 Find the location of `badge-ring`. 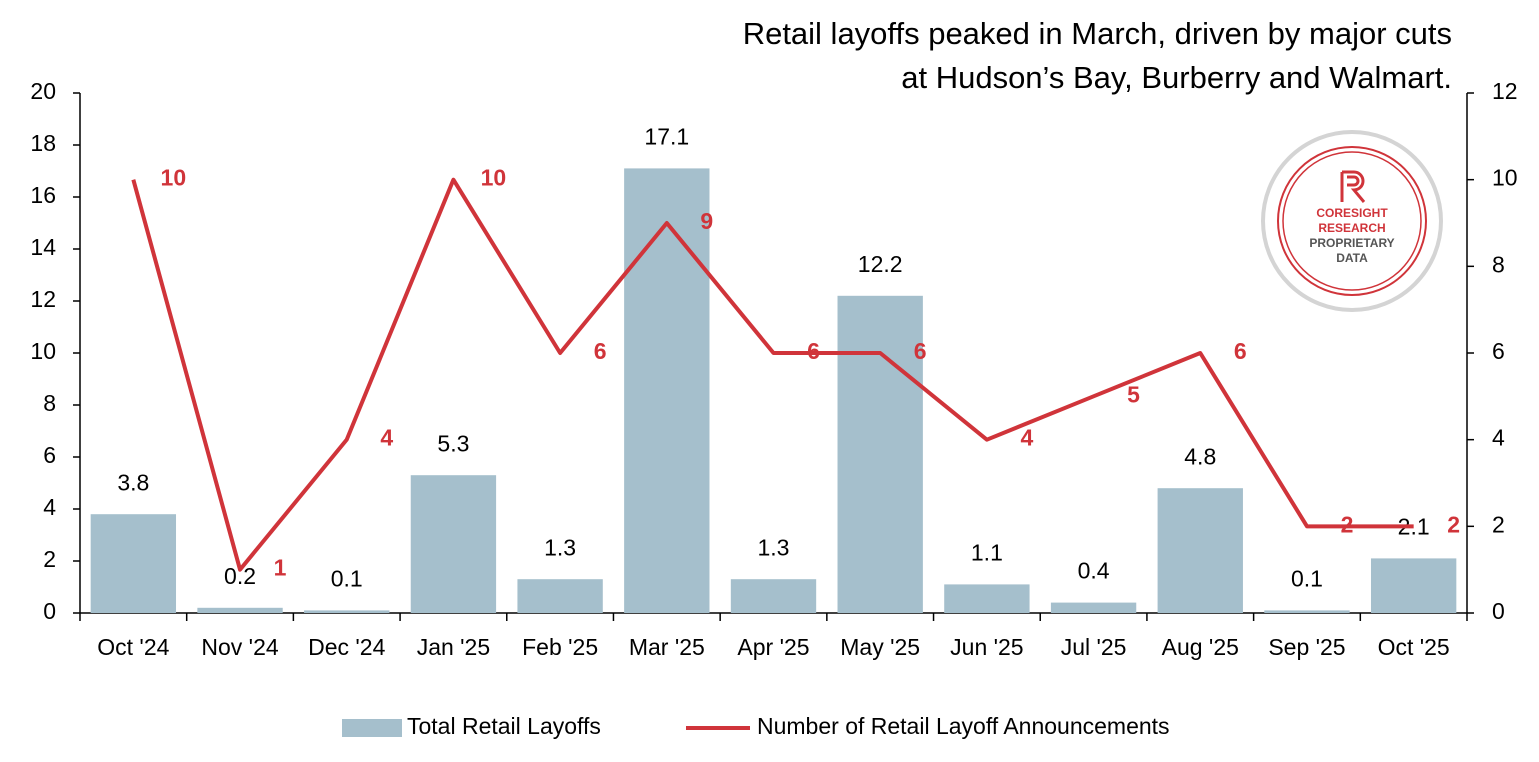

badge-ring is located at coordinates (1352, 221).